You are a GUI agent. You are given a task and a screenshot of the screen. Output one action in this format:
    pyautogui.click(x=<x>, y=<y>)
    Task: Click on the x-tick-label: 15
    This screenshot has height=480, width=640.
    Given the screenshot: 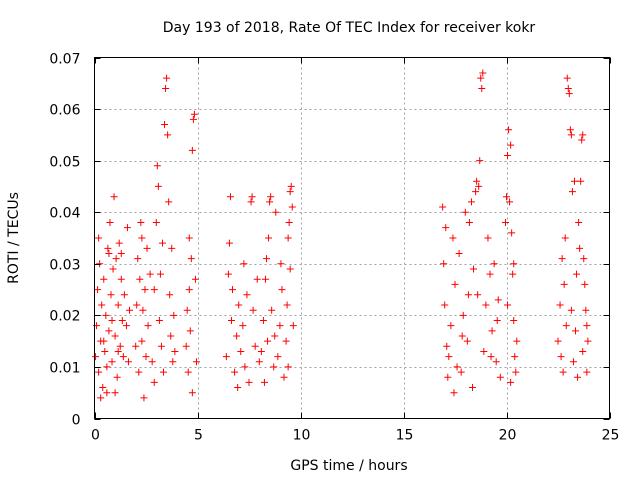 What is the action you would take?
    pyautogui.click(x=405, y=436)
    